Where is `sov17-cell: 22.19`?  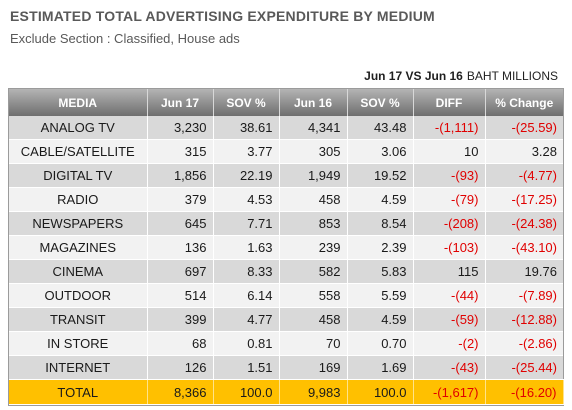
sov17-cell: 22.19 is located at coordinates (246, 175).